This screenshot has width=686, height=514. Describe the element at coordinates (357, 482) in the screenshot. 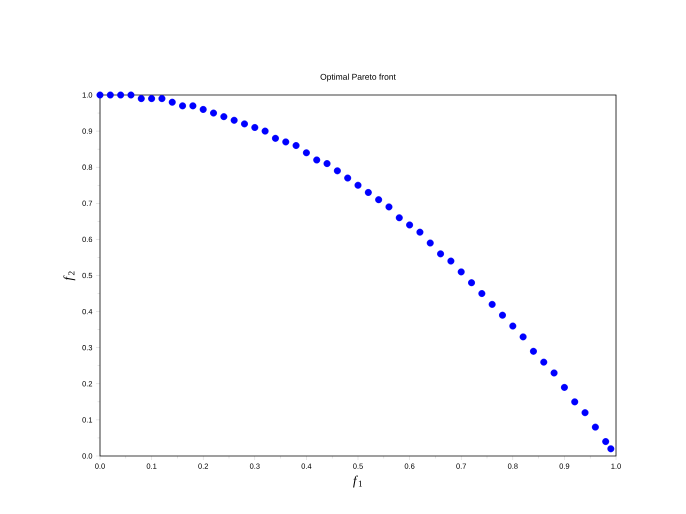

I see `x-axis-title: f$_{1}$` at that location.